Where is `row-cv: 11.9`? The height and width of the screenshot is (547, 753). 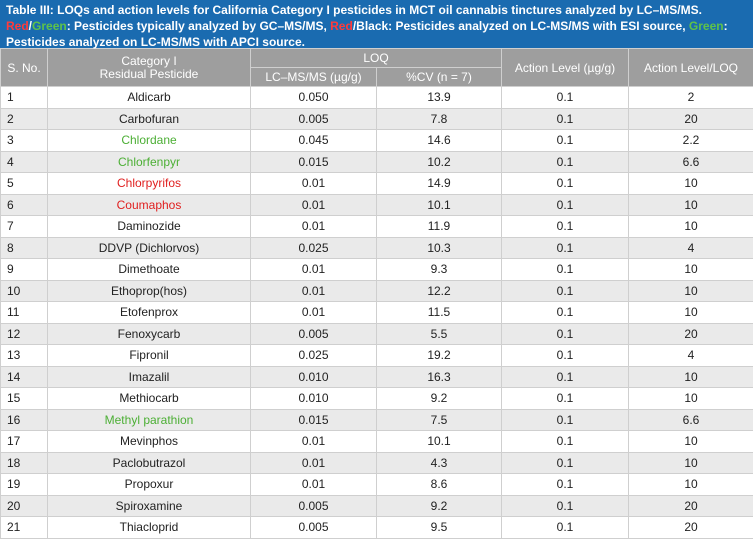
row-cv: 11.9 is located at coordinates (439, 226).